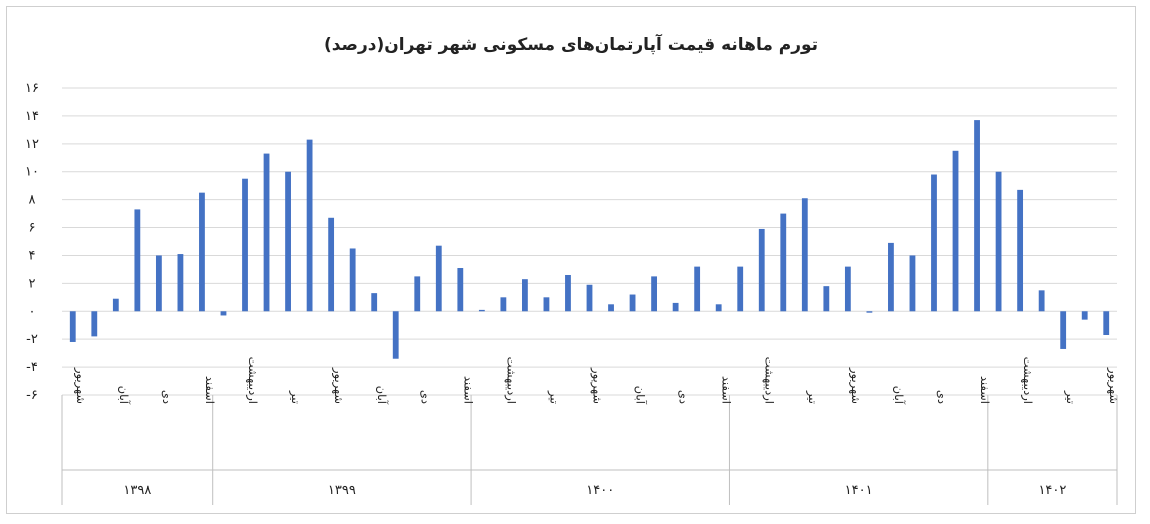  What do you see at coordinates (32, 172) in the screenshot?
I see `y-tick-label: ۱۰` at bounding box center [32, 172].